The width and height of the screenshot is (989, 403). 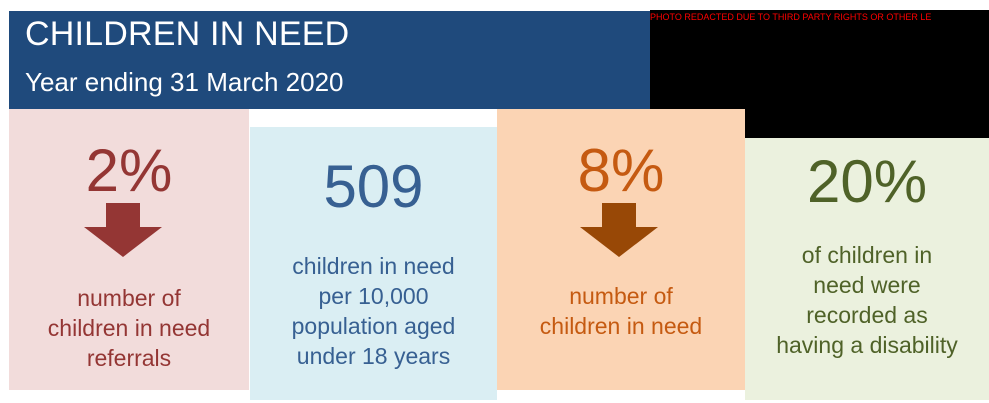 What do you see at coordinates (129, 358) in the screenshot?
I see `description-line: referrals` at bounding box center [129, 358].